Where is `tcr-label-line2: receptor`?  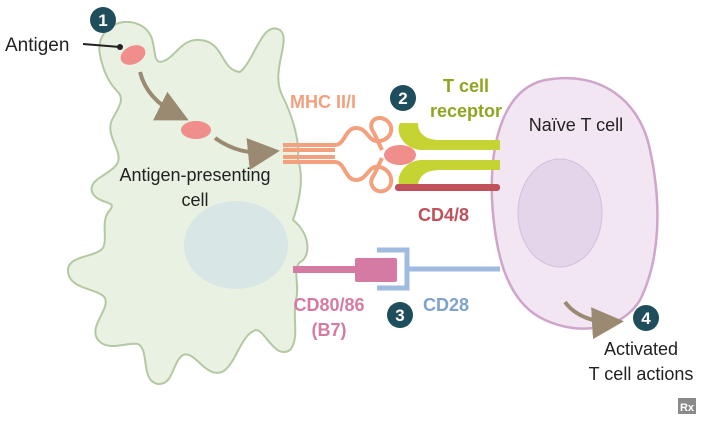
tcr-label-line2: receptor is located at coordinates (466, 111).